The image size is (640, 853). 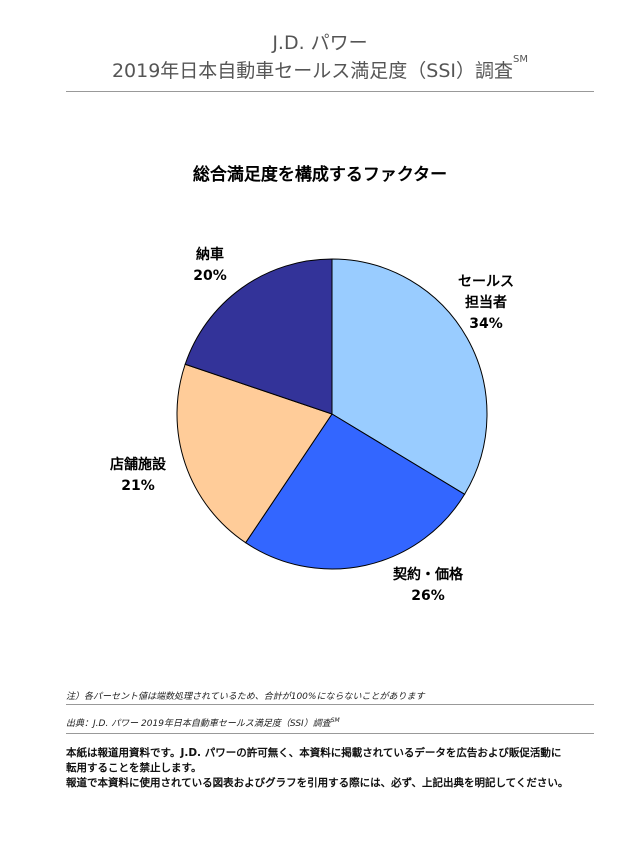 I want to click on source-divider, so click(x=330, y=733).